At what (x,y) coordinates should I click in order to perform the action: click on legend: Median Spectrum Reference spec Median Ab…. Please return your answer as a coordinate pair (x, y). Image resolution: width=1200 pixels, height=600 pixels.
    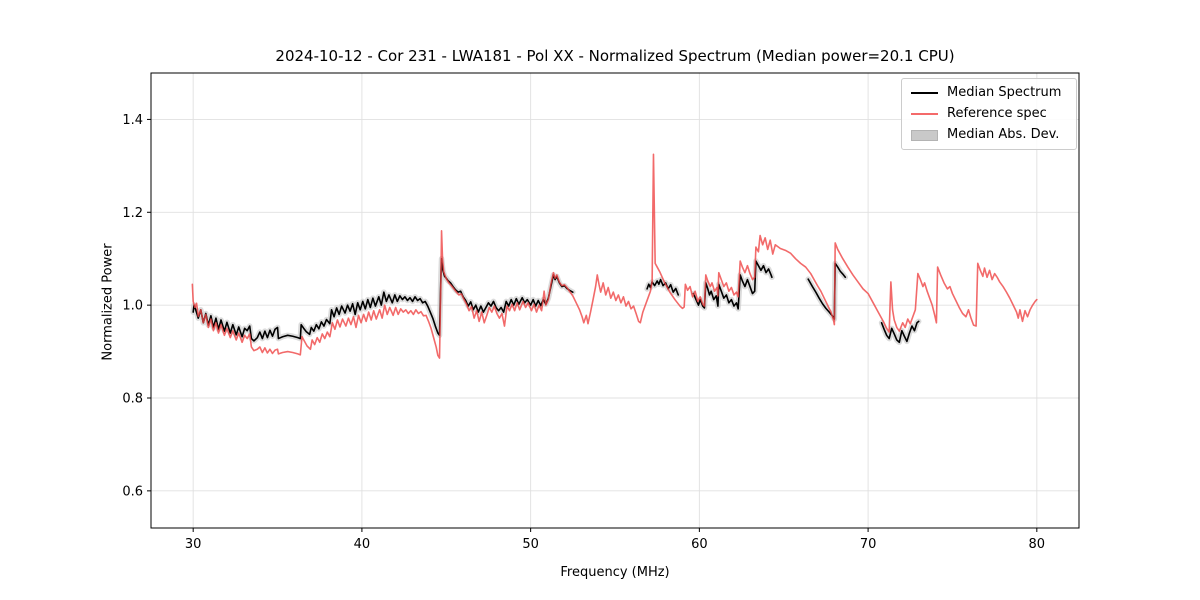
    Looking at the image, I should click on (989, 114).